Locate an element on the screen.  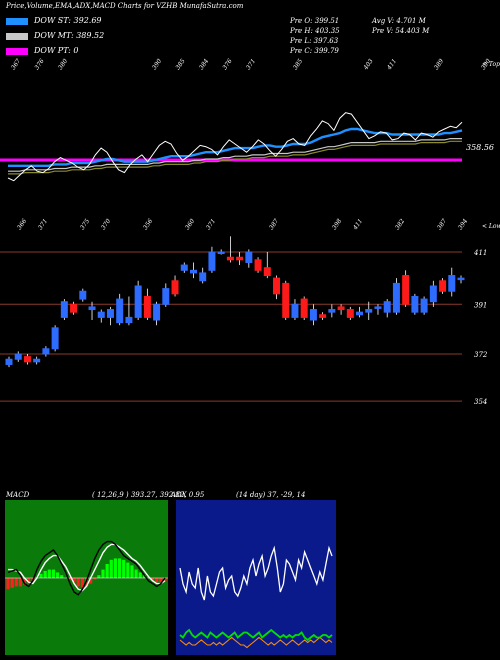
bottom-tick-label: 387 is located at coordinates (442, 225).